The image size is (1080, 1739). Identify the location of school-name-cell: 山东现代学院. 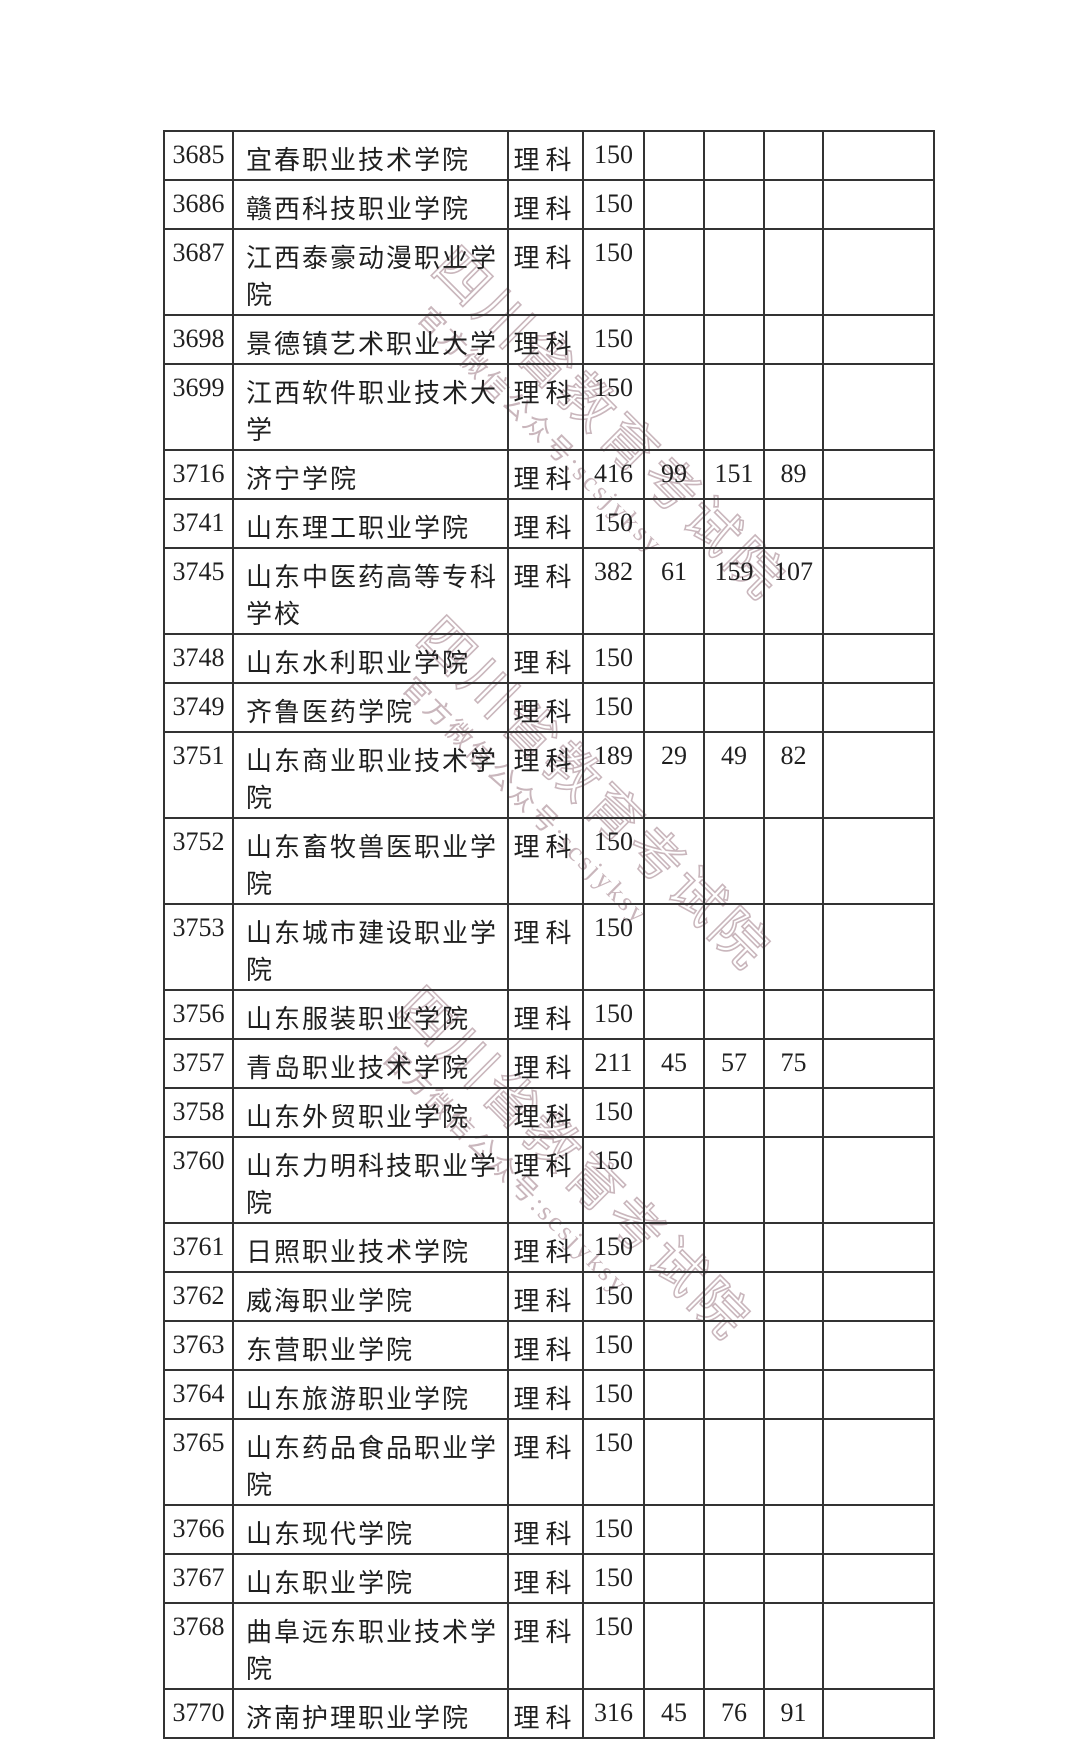
(370, 1529).